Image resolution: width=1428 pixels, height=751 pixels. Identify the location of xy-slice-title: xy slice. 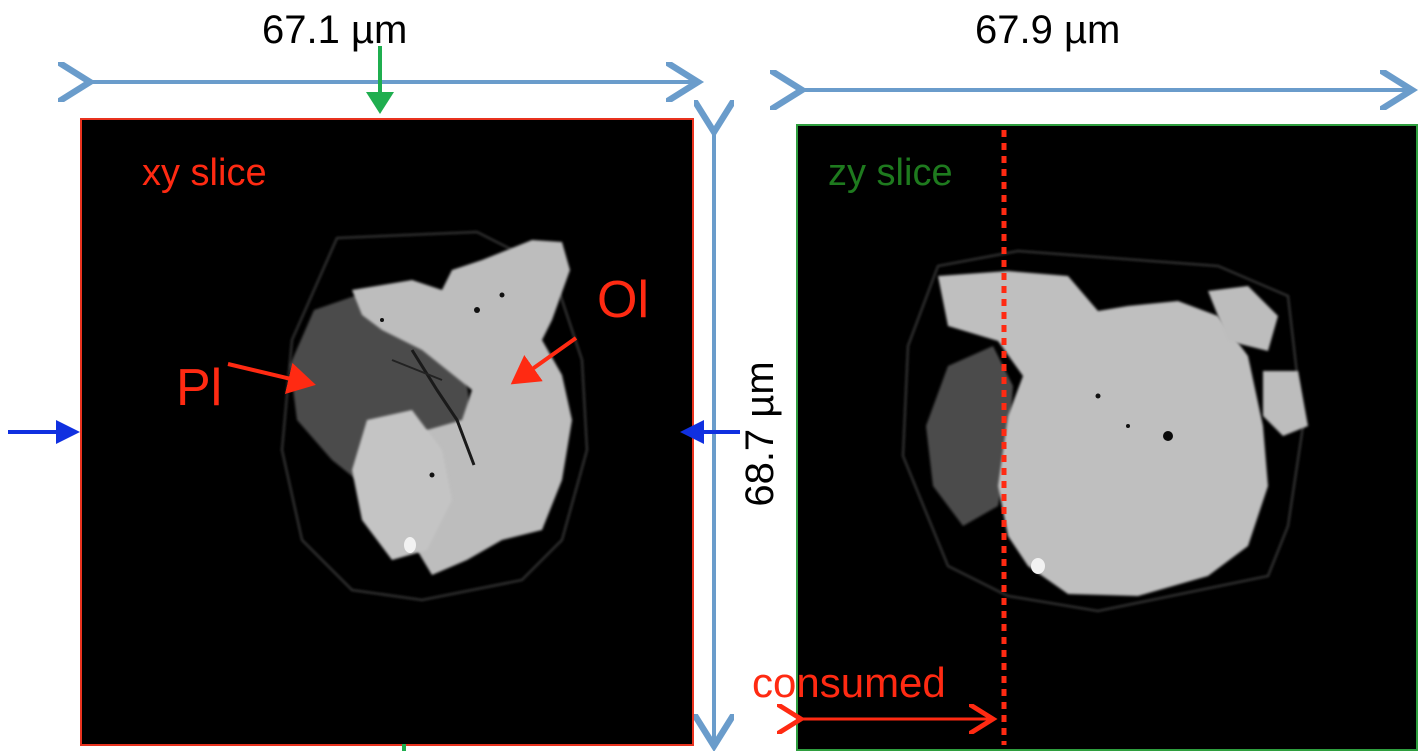
(204, 173).